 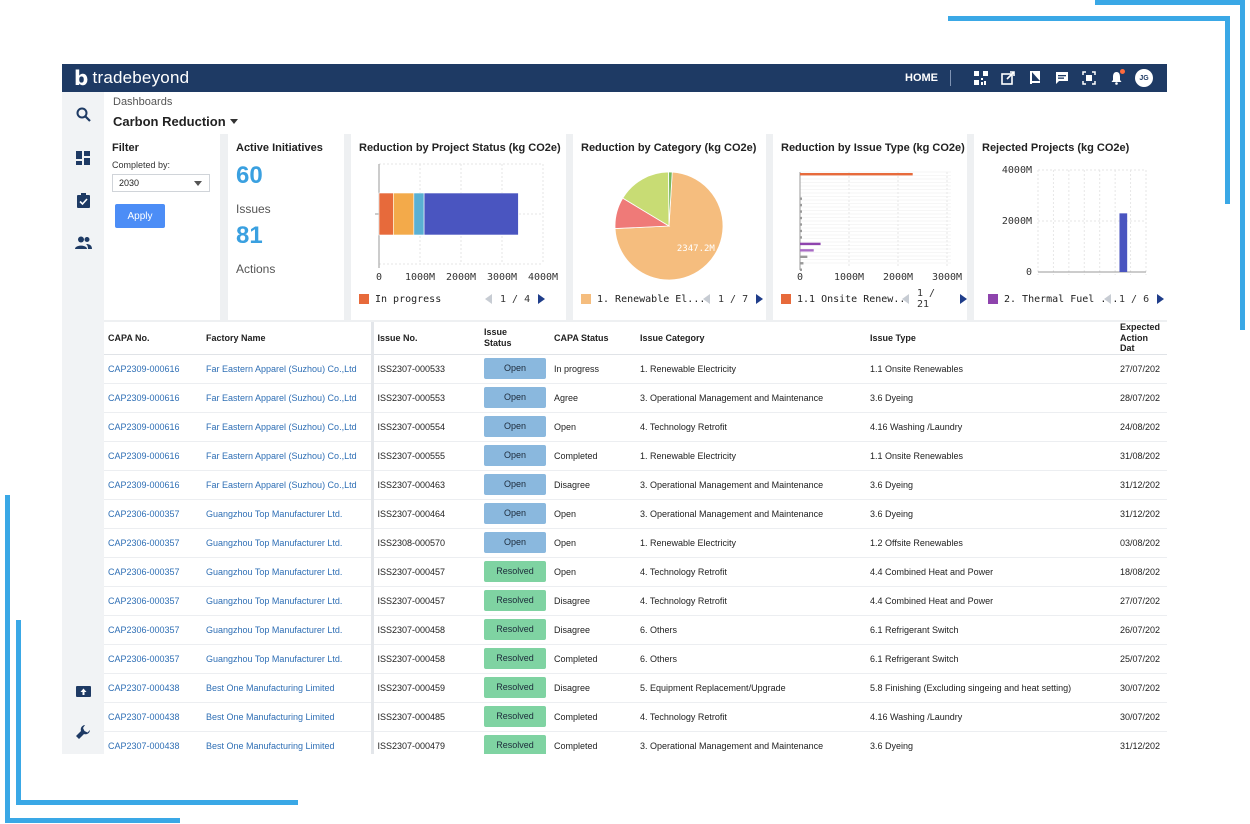 What do you see at coordinates (83, 732) in the screenshot?
I see `wrench-icon` at bounding box center [83, 732].